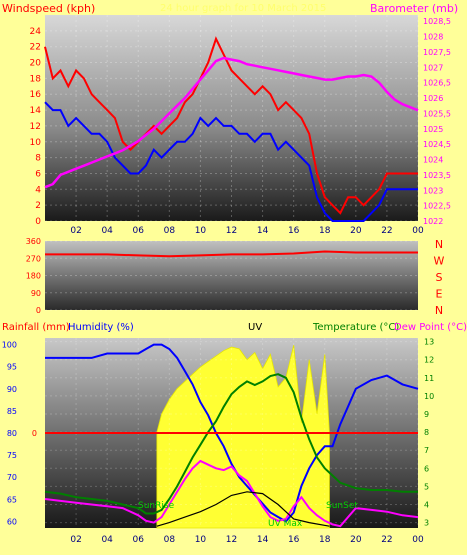  Describe the element at coordinates (139, 231) in the screenshot. I see `wind-x-tick-label: 06` at that location.